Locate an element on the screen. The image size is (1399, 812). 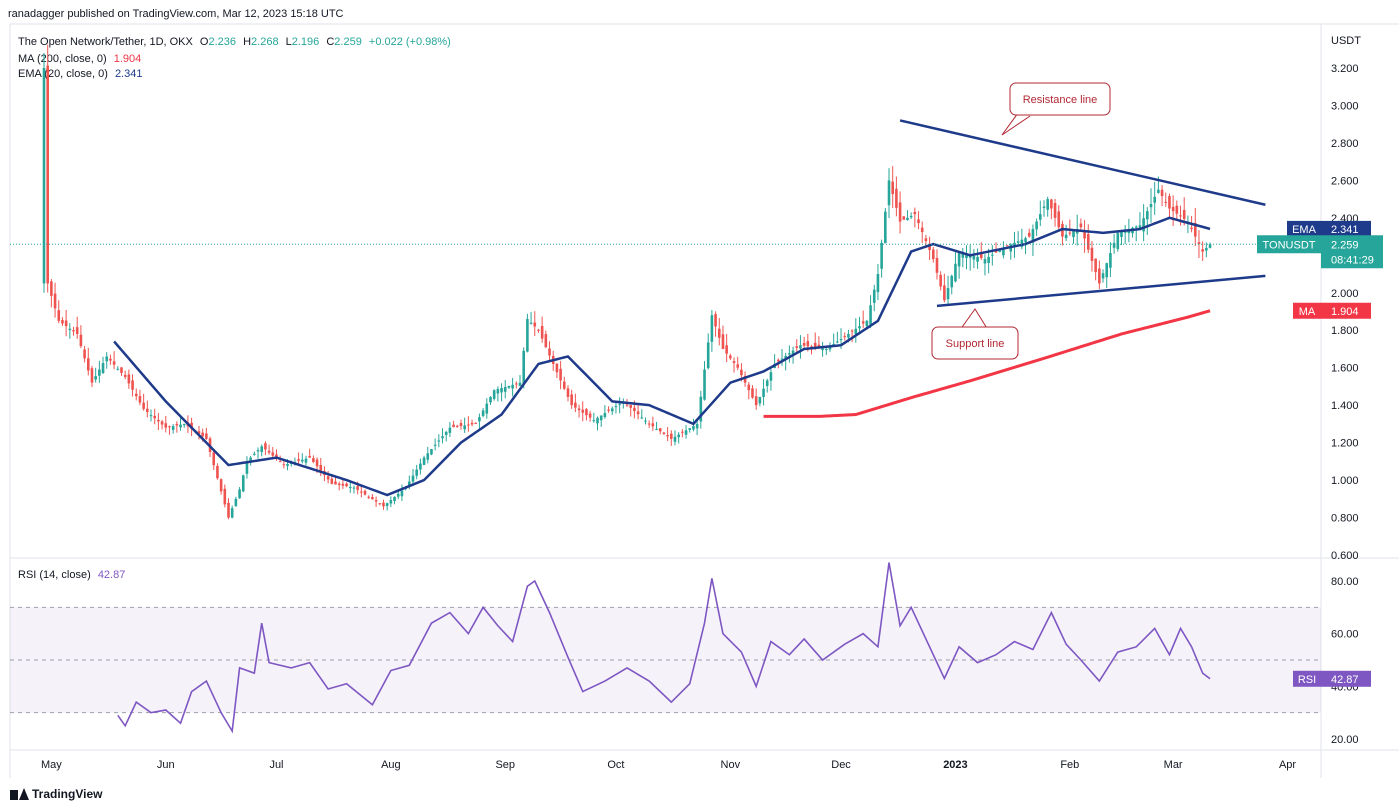
change-value: +0.022 (+0.98%) is located at coordinates (409, 42).